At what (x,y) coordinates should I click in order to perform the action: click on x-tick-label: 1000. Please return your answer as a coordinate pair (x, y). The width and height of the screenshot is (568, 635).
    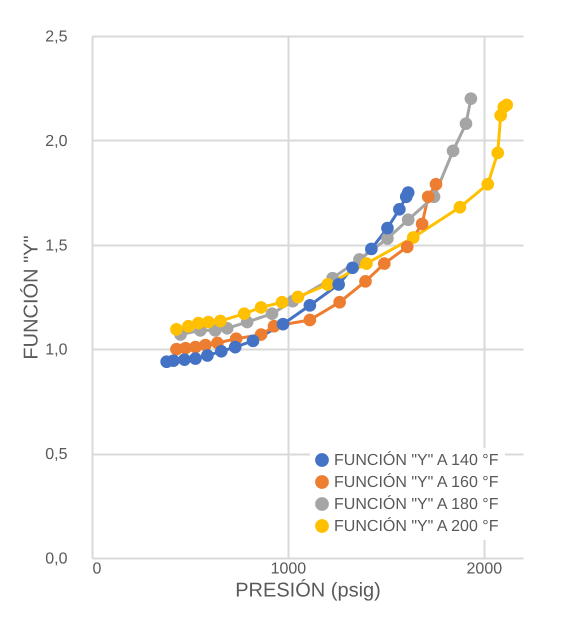
    Looking at the image, I should click on (288, 569).